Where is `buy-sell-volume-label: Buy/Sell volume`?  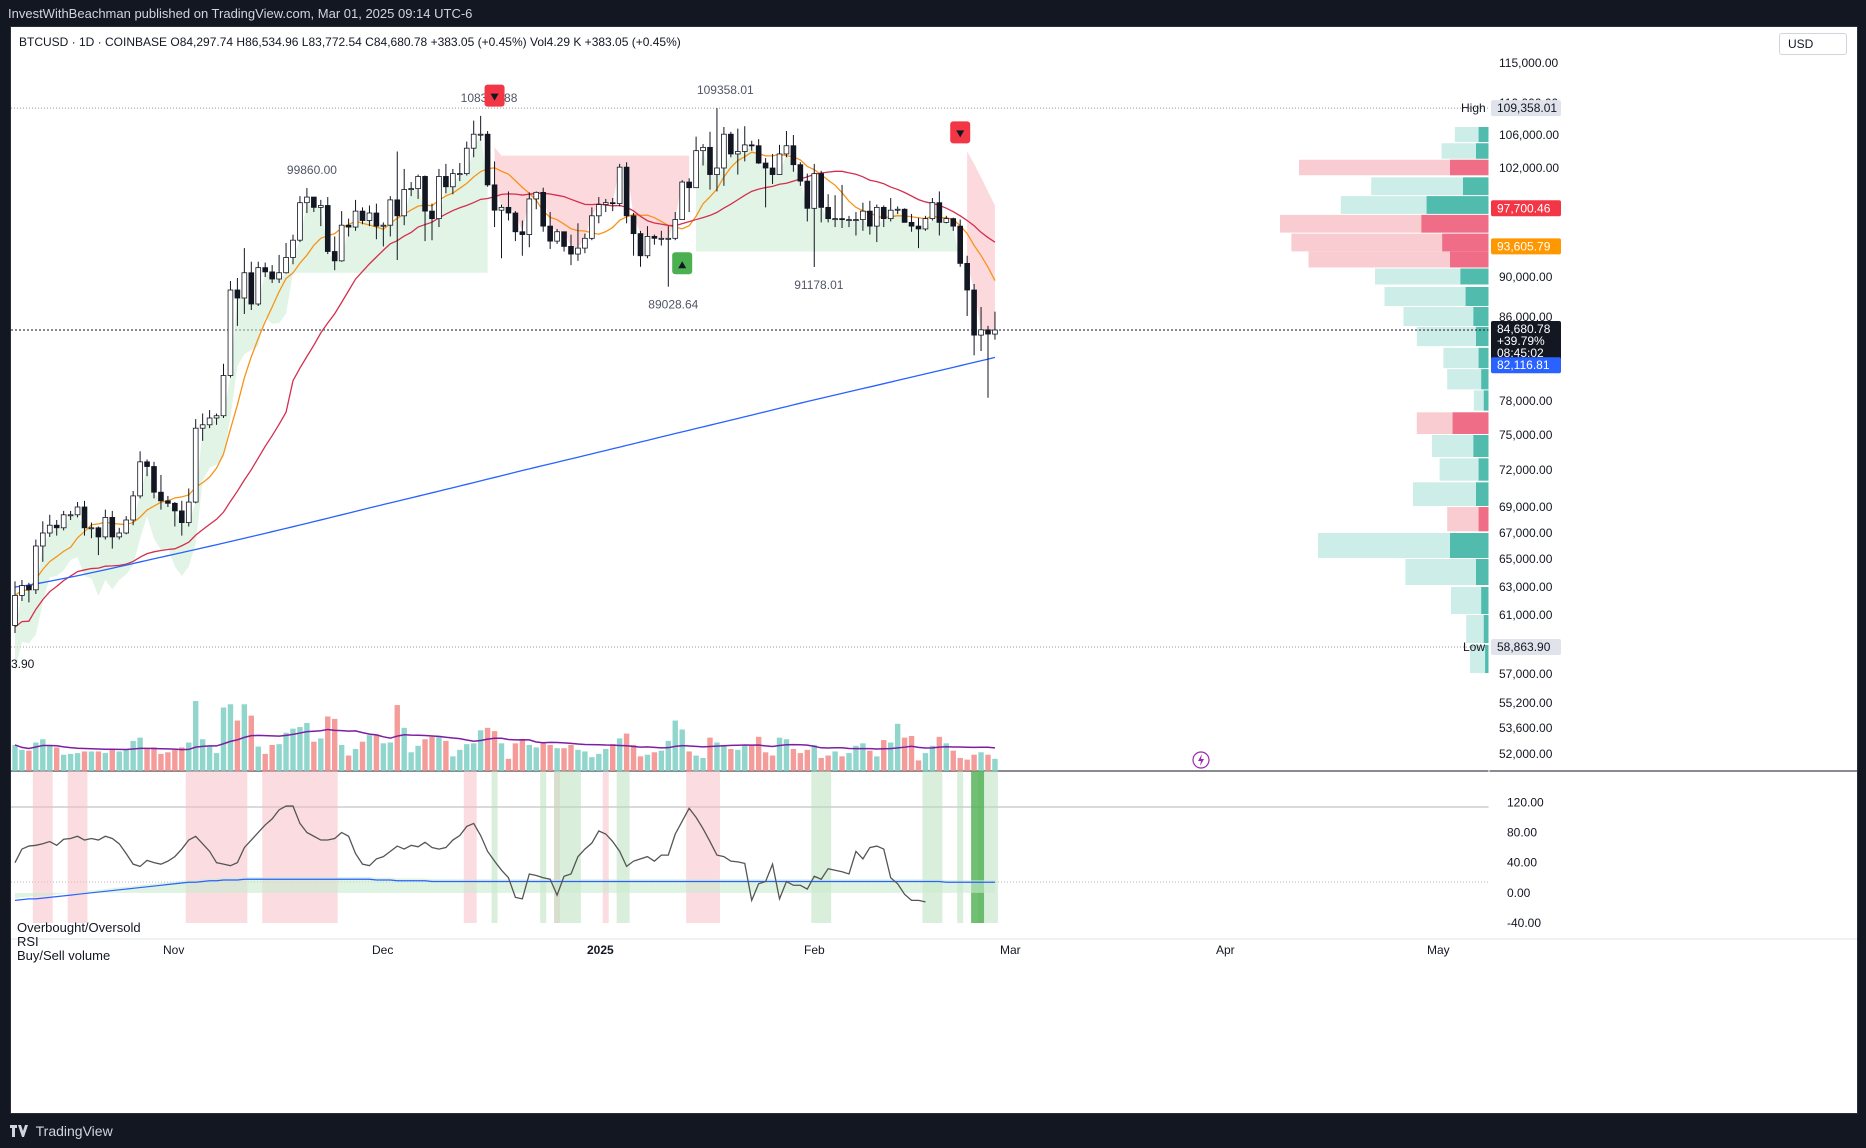 buy-sell-volume-label: Buy/Sell volume is located at coordinates (64, 955).